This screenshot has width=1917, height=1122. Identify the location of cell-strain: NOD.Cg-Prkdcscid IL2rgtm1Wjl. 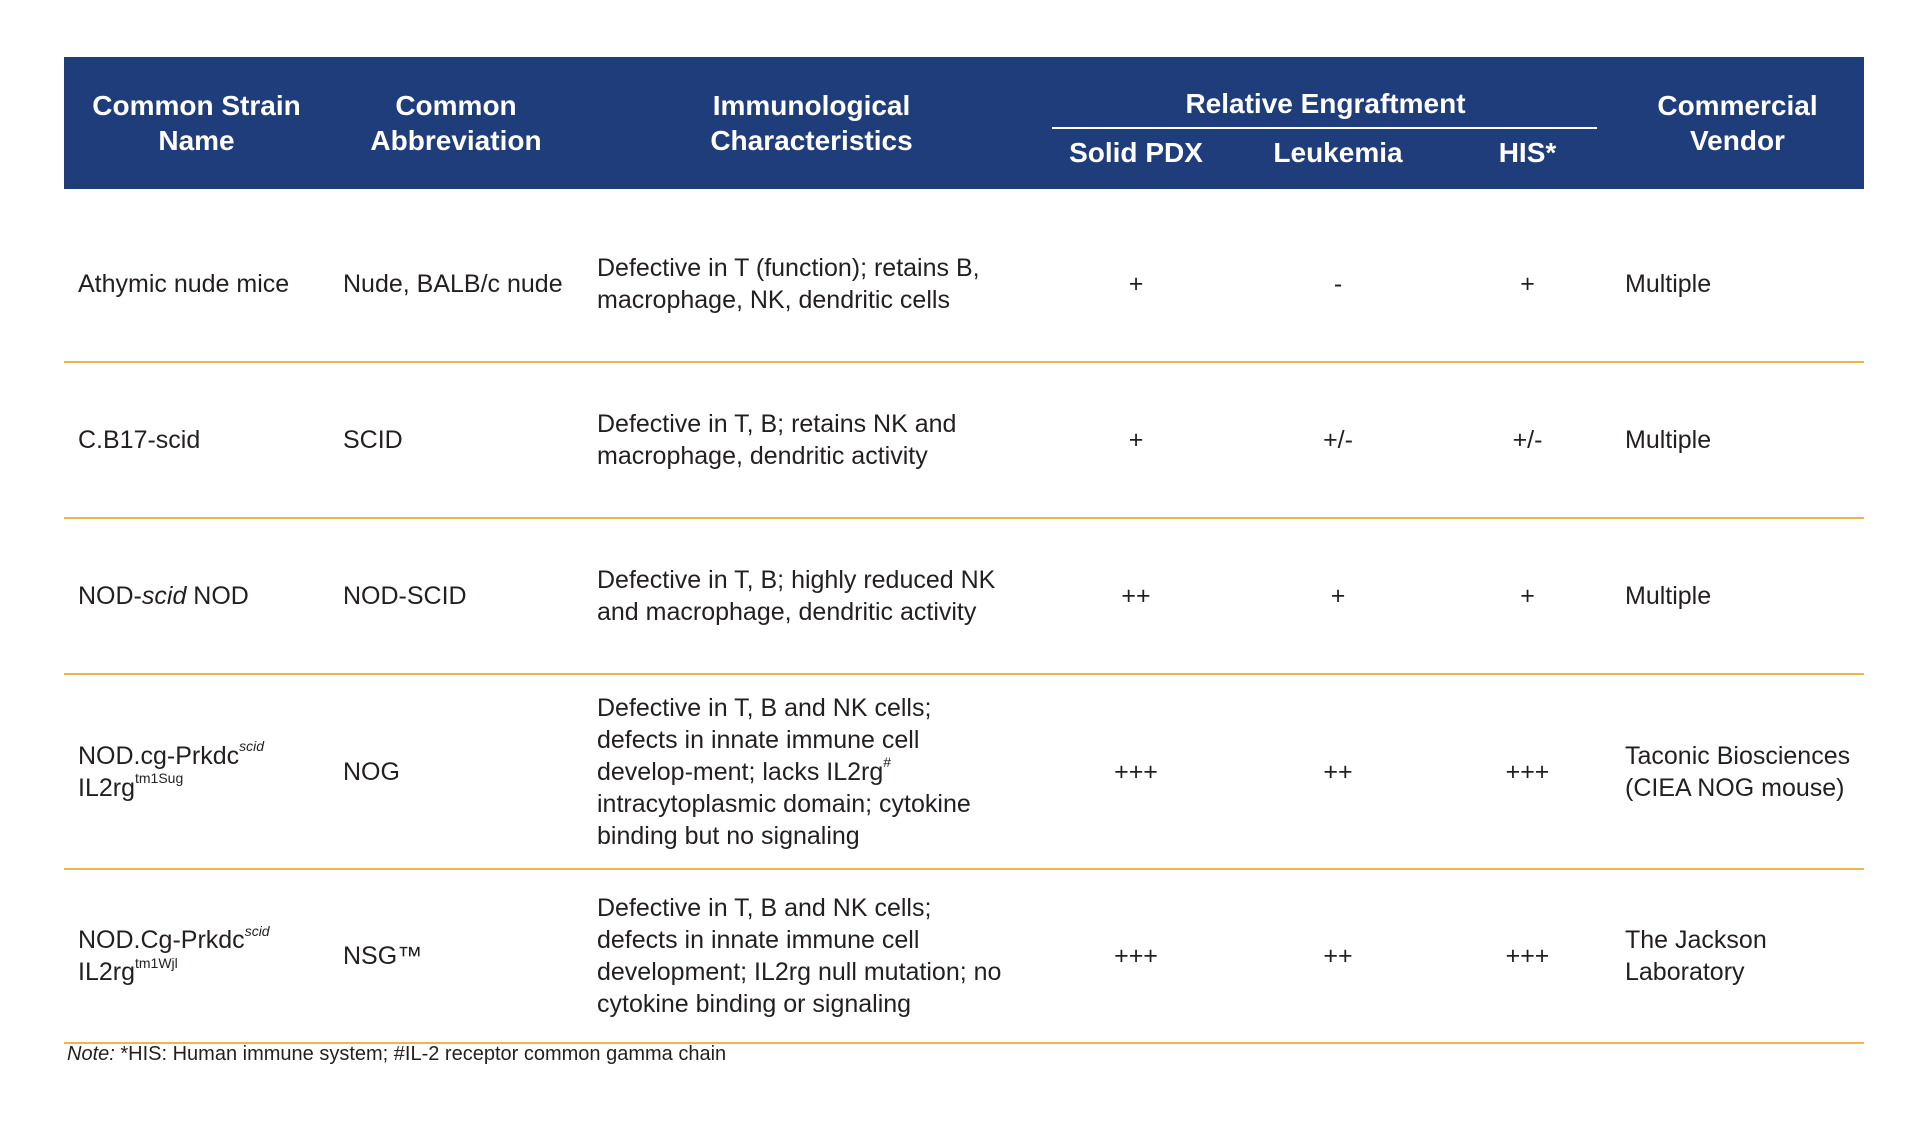
(196, 956).